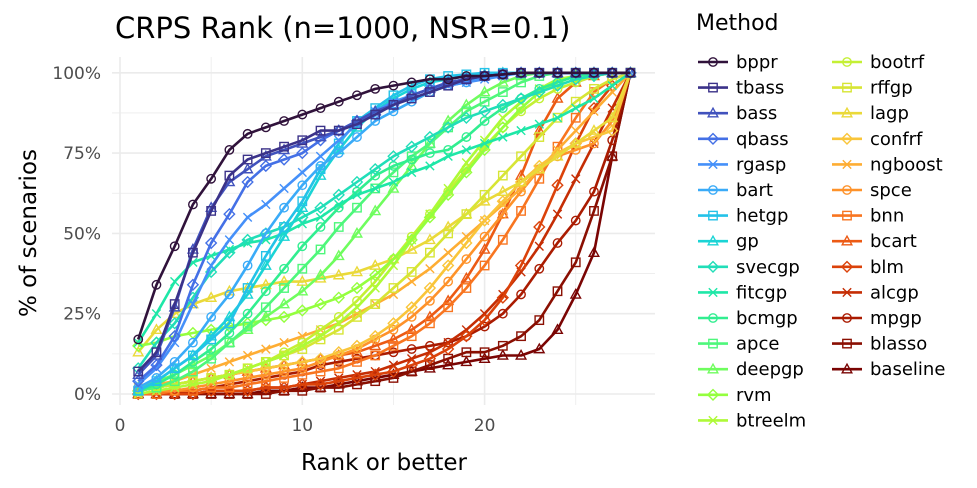 This screenshot has width=977, height=488. I want to click on legend-item-bnn: bnn, so click(868, 216).